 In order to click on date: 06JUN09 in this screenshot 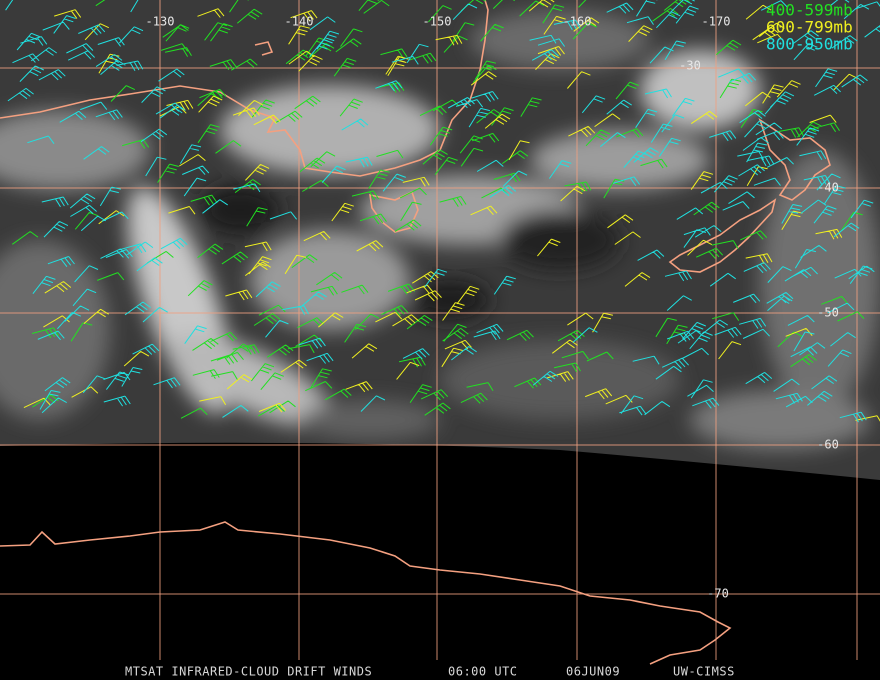, I will do `click(593, 672)`.